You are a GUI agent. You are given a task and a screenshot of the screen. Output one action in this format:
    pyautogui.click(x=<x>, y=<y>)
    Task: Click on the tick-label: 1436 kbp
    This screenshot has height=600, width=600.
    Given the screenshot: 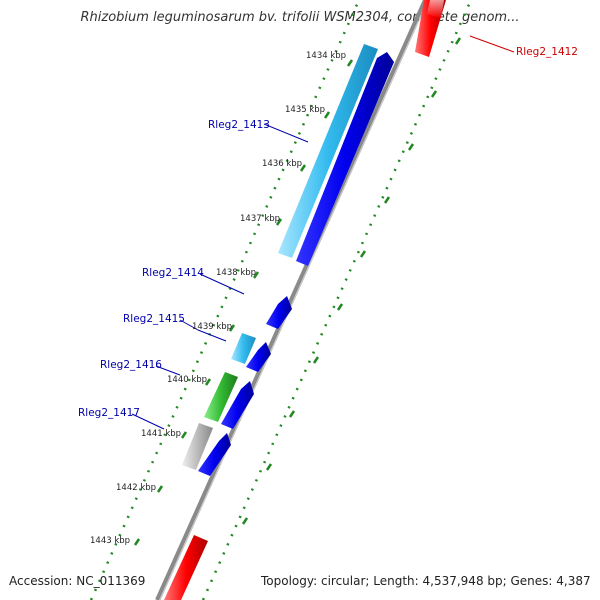 What is the action you would take?
    pyautogui.click(x=282, y=164)
    